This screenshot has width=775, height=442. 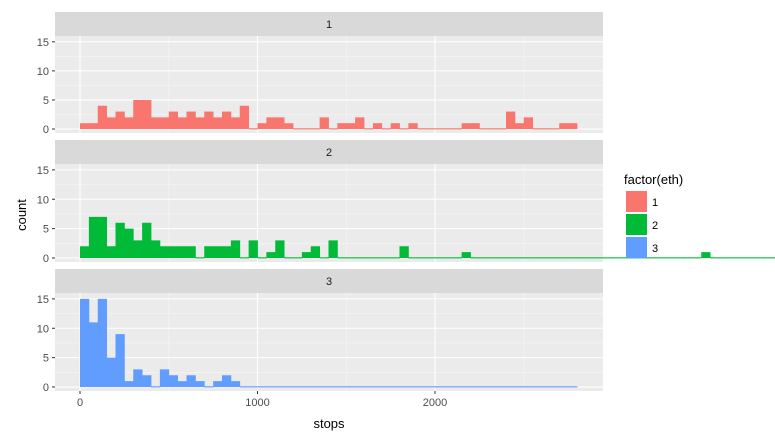 I want to click on legend-label-1: 1, so click(x=655, y=203).